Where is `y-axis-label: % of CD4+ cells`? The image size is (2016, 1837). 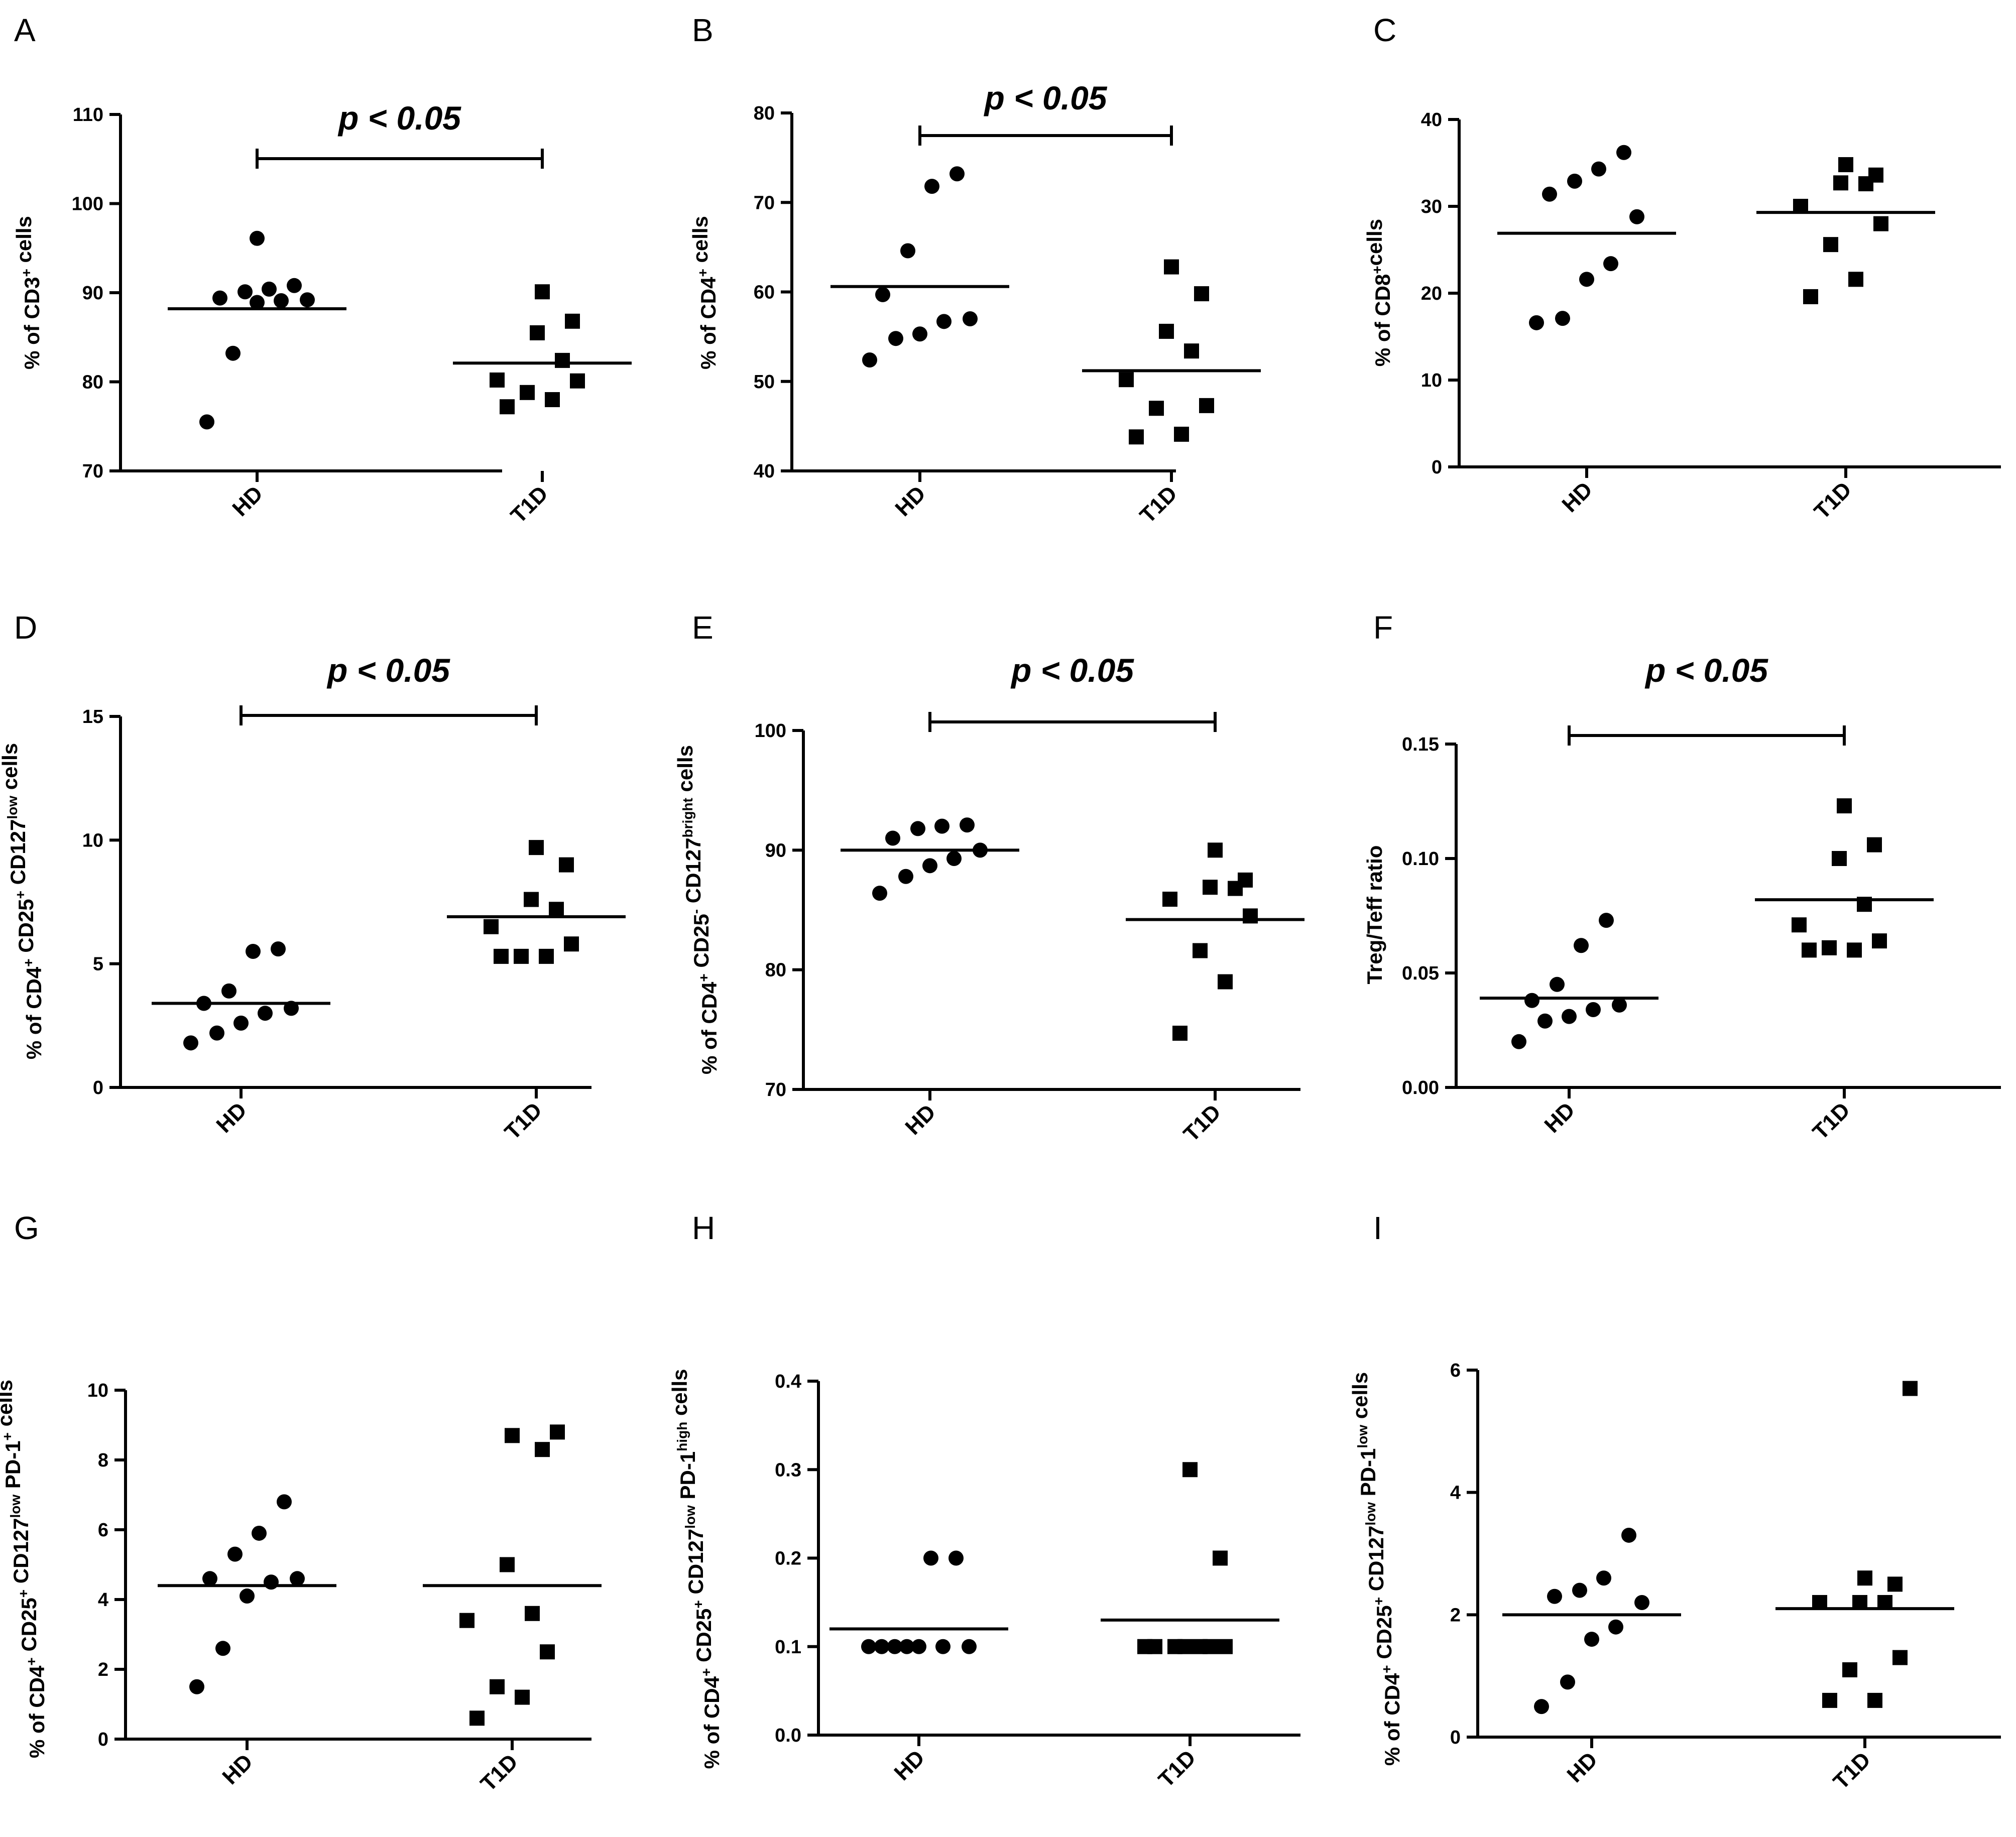 y-axis-label: % of CD4+ cells is located at coordinates (704, 293).